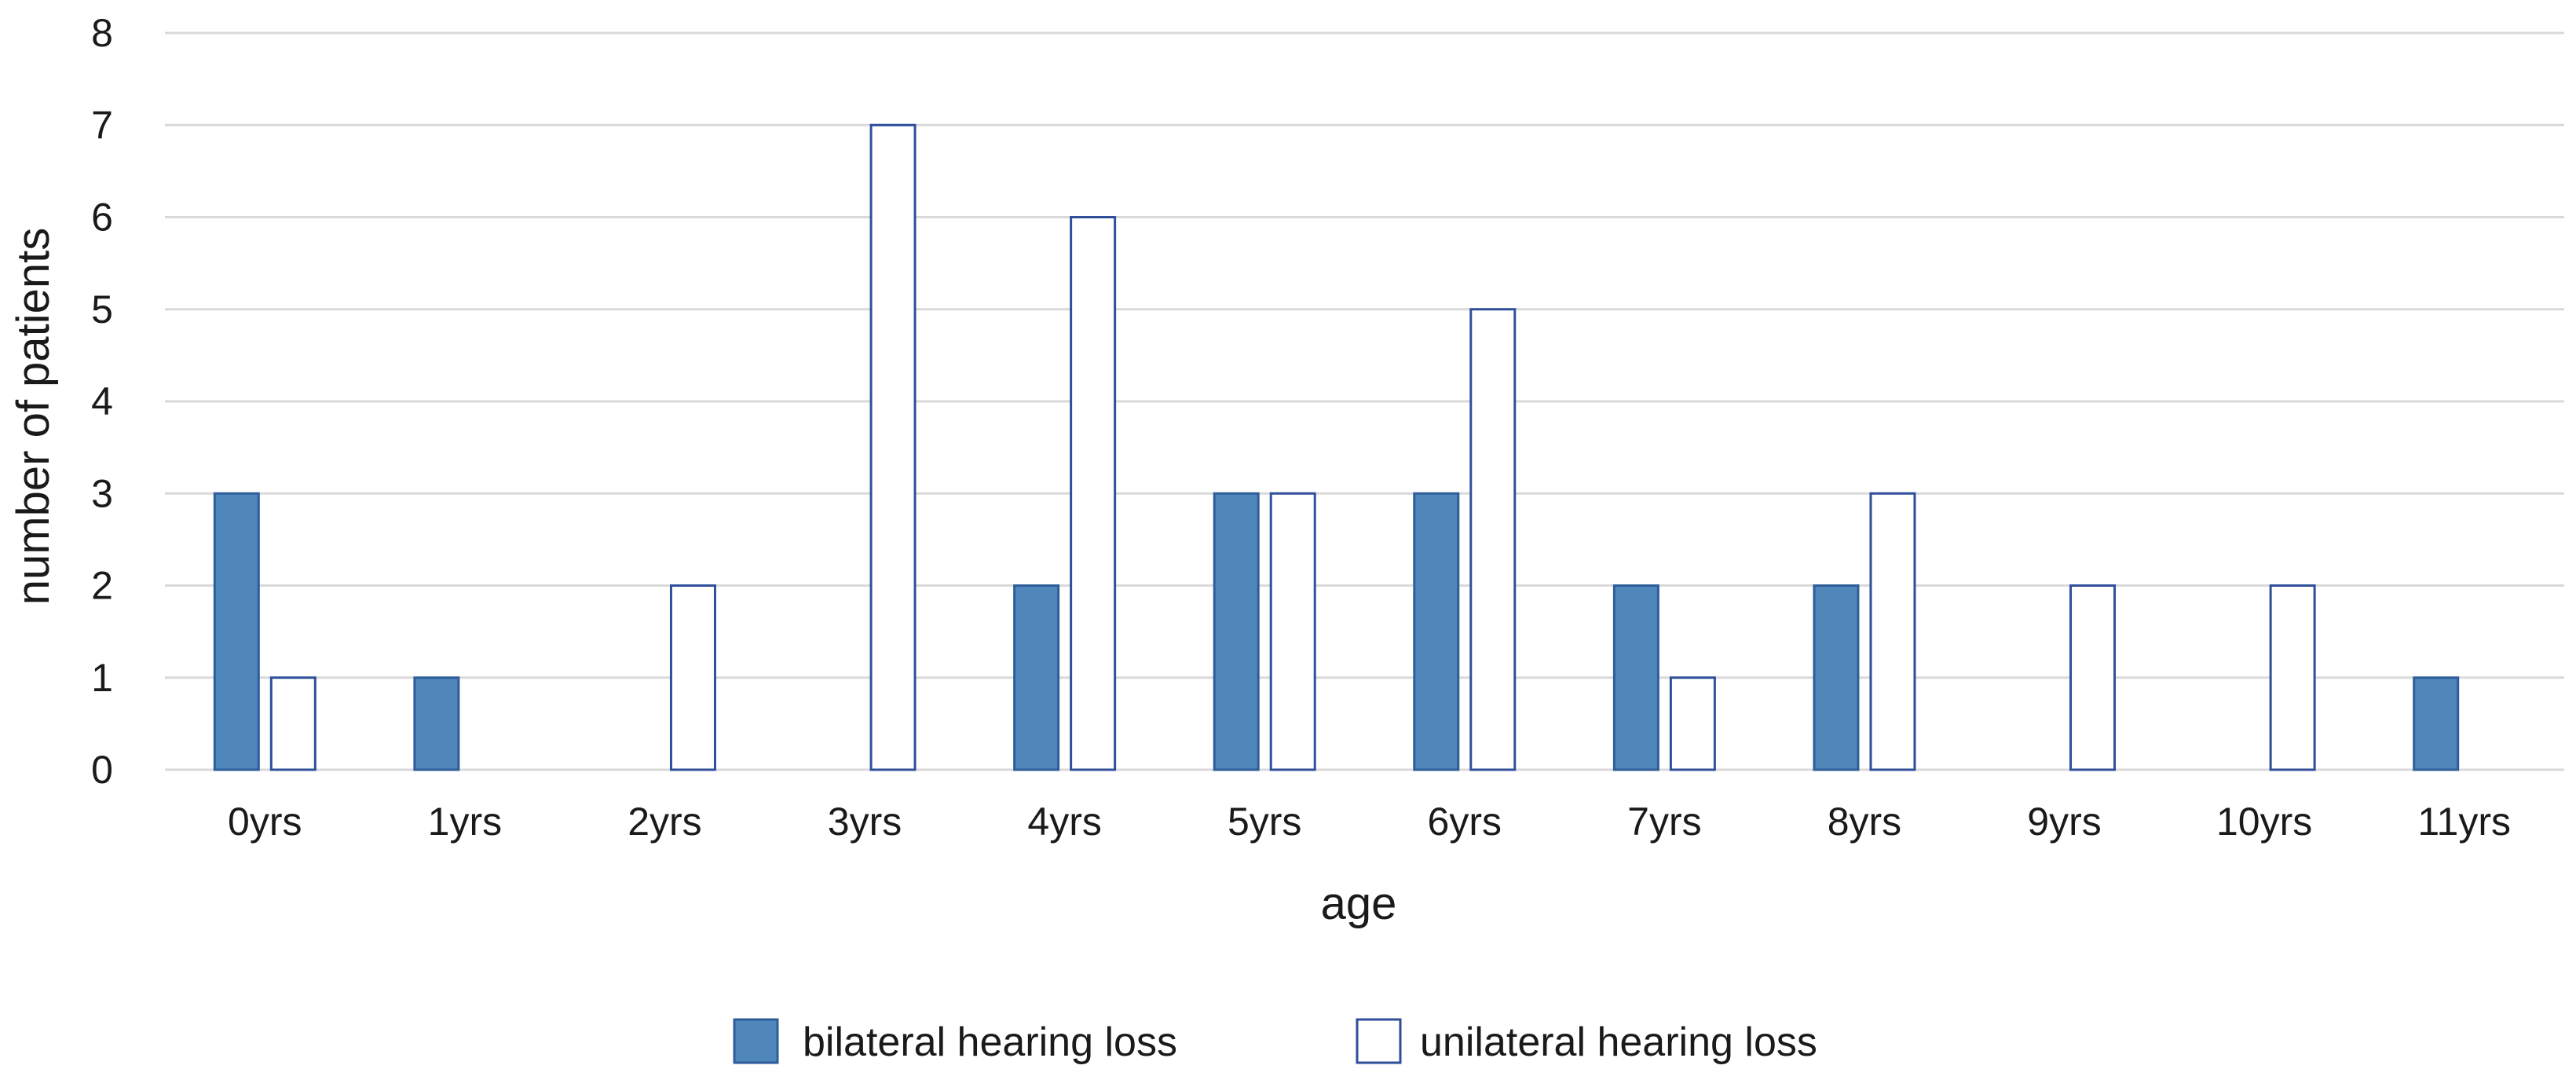  What do you see at coordinates (1837, 677) in the screenshot?
I see `bar-bilateral-8yrs` at bounding box center [1837, 677].